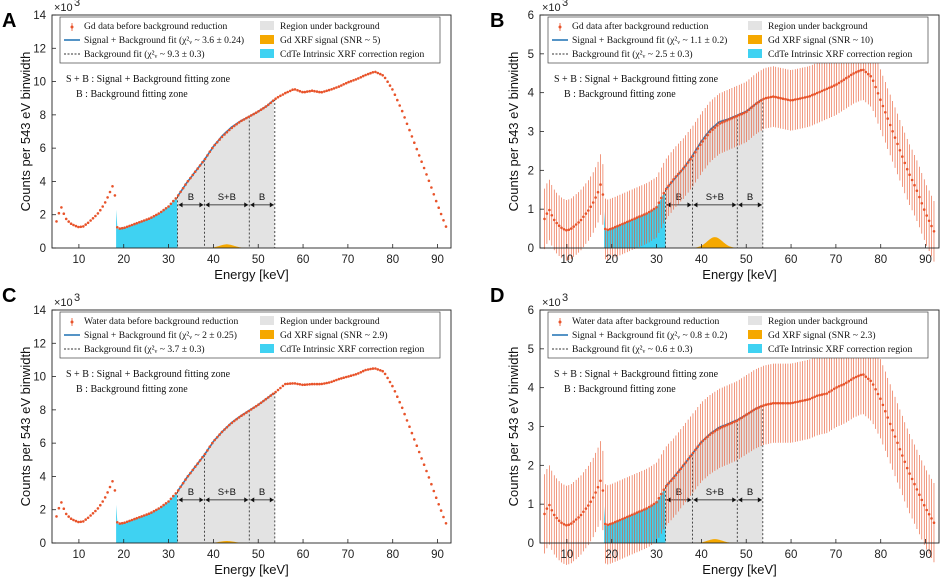  What do you see at coordinates (531, 210) in the screenshot?
I see `y-tick-label: 1` at bounding box center [531, 210].